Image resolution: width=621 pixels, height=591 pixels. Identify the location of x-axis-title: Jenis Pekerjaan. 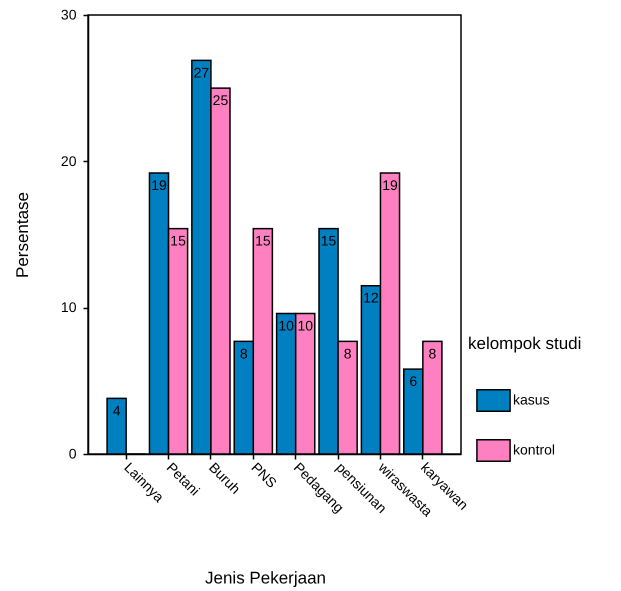
(265, 578).